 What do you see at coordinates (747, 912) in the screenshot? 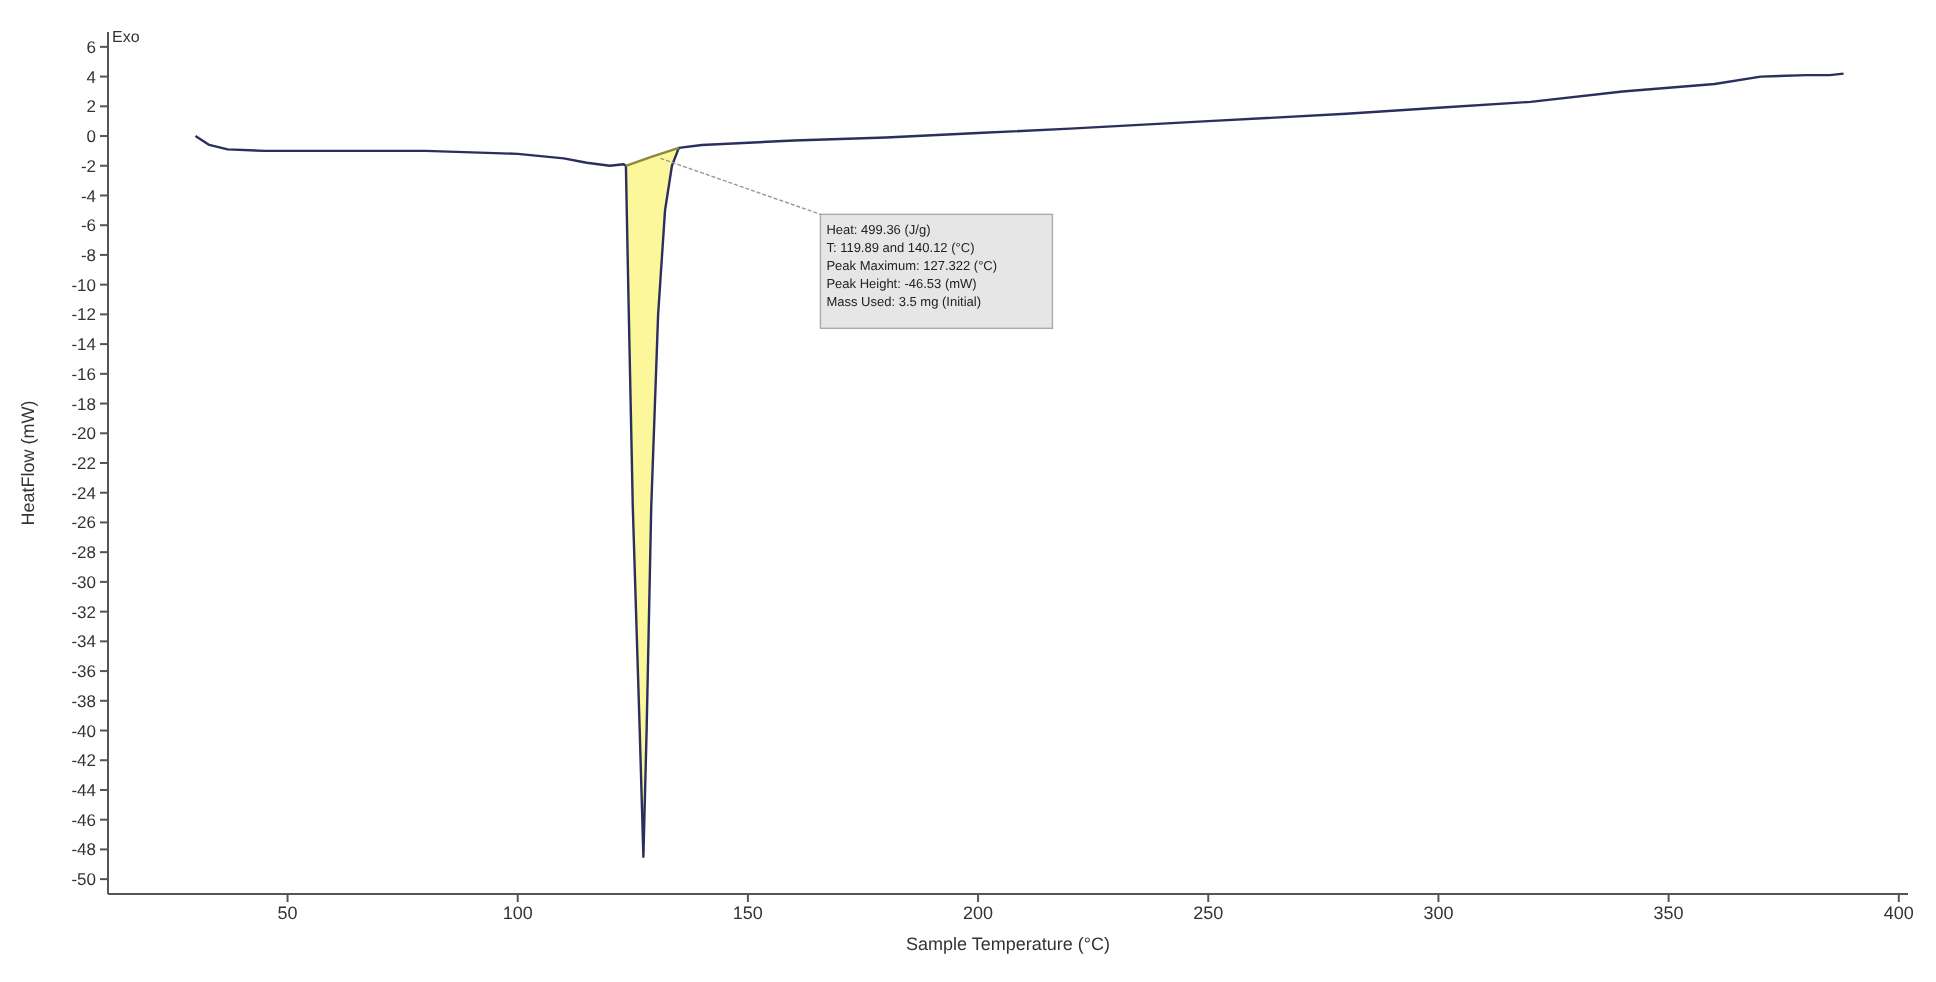
I see `x-tick-label: 150` at bounding box center [747, 912].